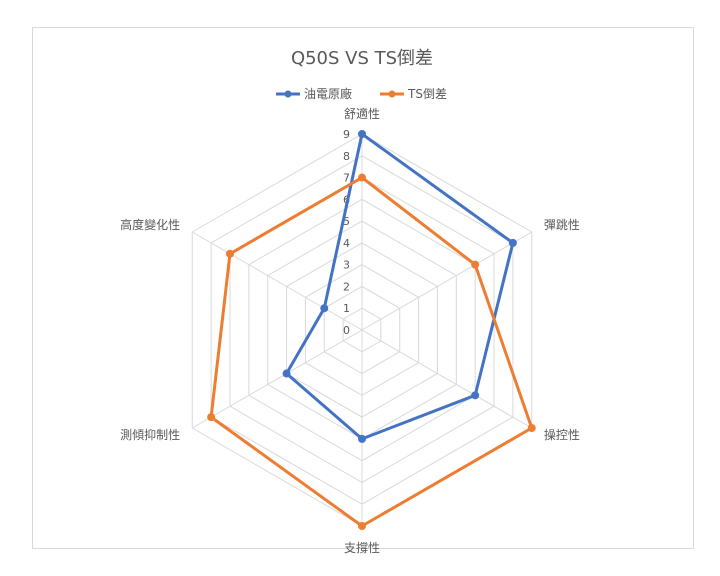  What do you see at coordinates (346, 221) in the screenshot?
I see `tick-label-5: 5` at bounding box center [346, 221].